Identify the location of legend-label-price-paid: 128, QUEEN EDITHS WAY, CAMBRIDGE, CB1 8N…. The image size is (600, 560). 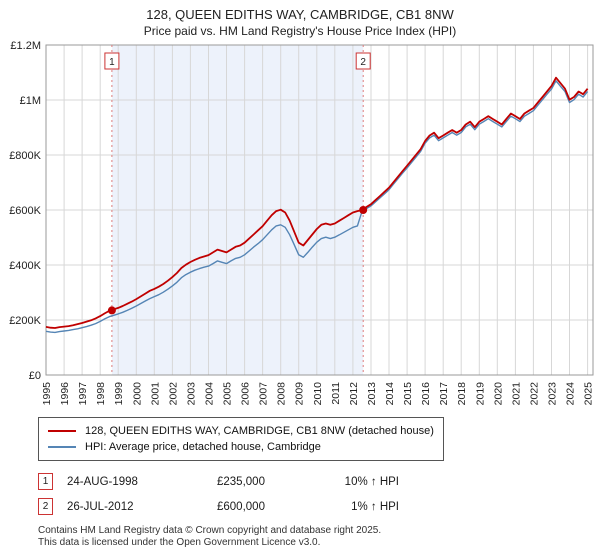
(259, 431).